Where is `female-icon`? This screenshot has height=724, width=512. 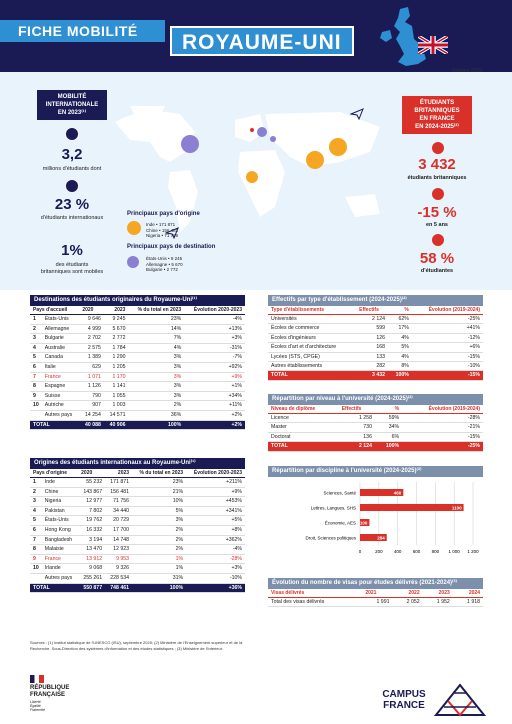 female-icon is located at coordinates (438, 240).